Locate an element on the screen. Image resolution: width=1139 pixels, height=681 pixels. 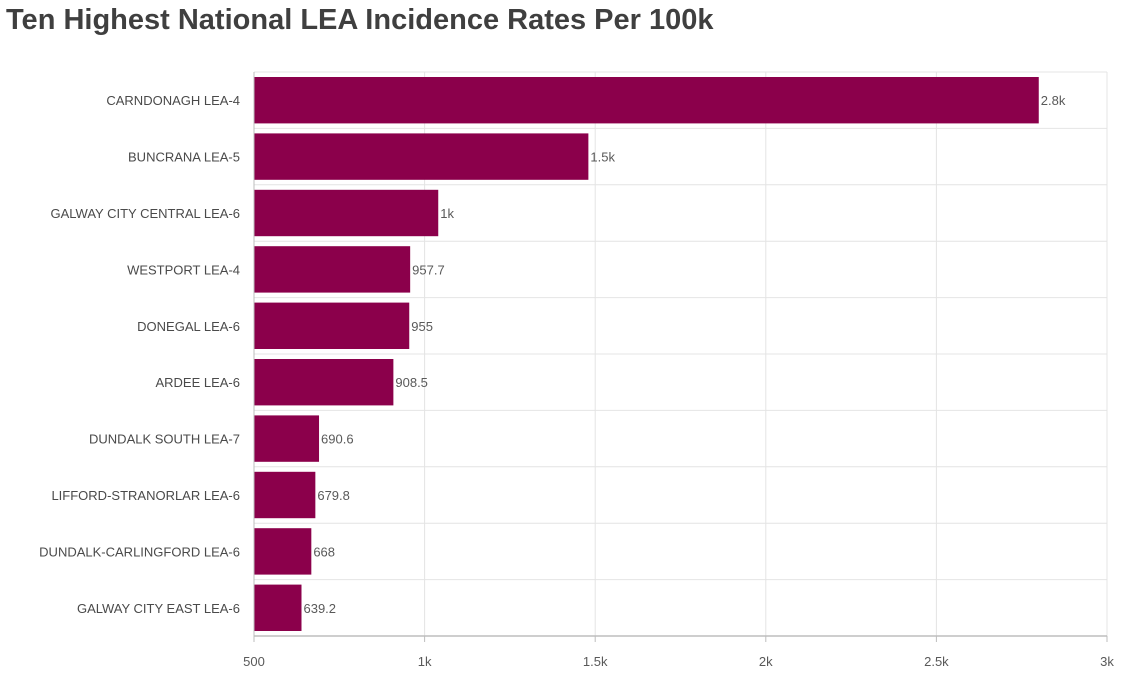
category-label: DONEGAL LEA-6 is located at coordinates (188, 326).